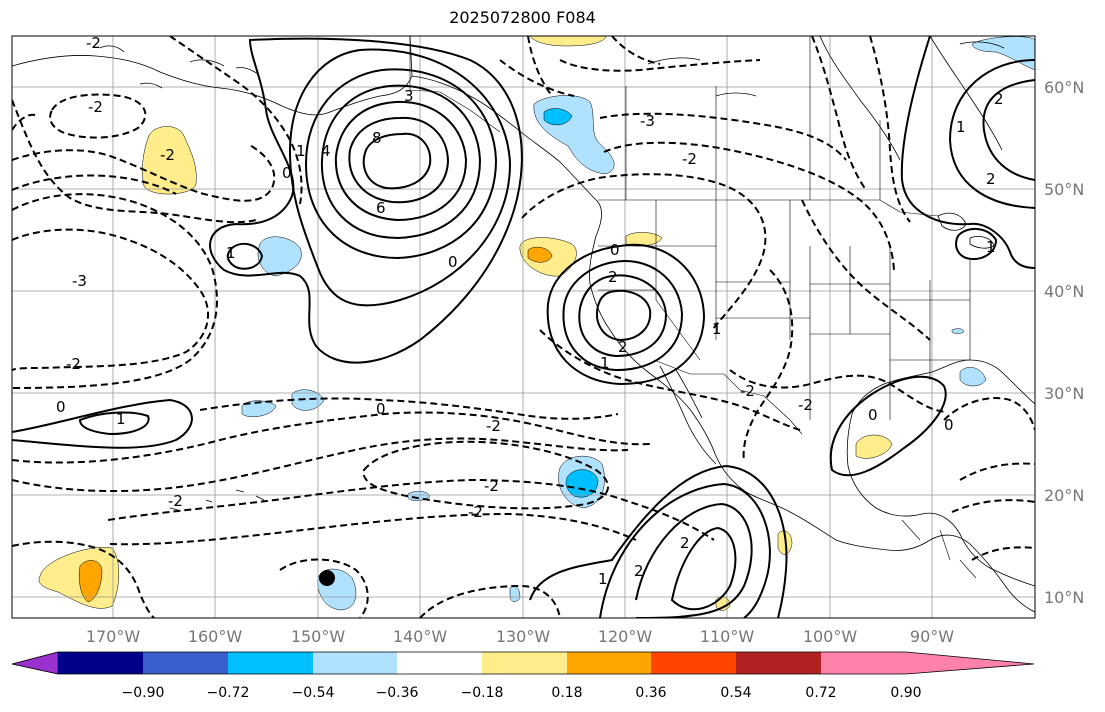  Describe the element at coordinates (326, 151) in the screenshot. I see `contour-label: 4` at that location.